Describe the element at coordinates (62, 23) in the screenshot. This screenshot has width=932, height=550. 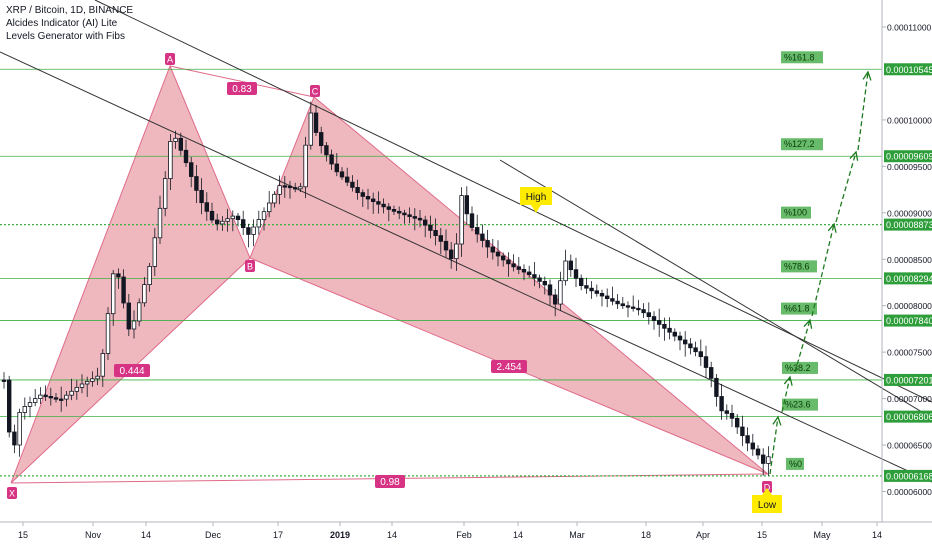
I see `indicator-1-label: Alcides Indicator (AI) Lite` at that location.